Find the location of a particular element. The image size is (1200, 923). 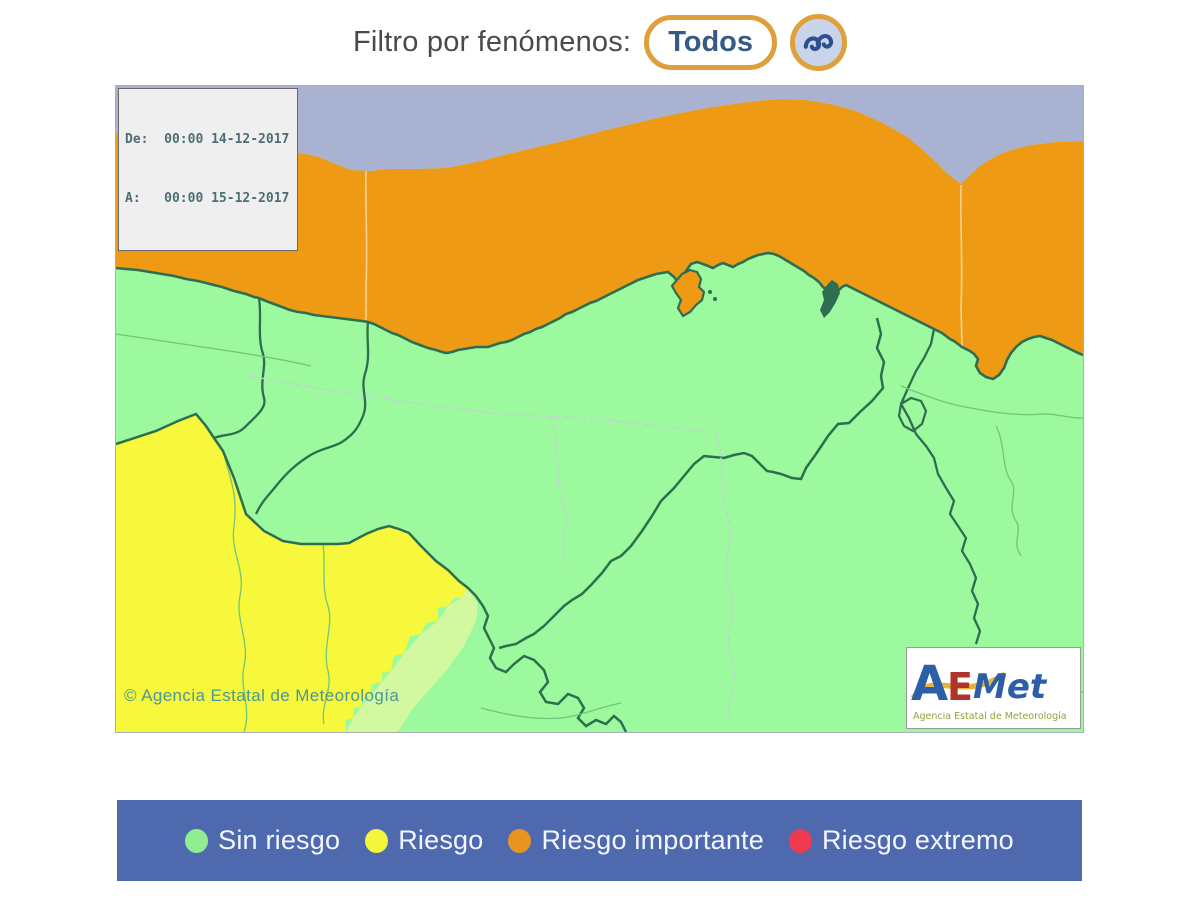

legend-item-sin-riesgo: Sin riesgo is located at coordinates (262, 840).